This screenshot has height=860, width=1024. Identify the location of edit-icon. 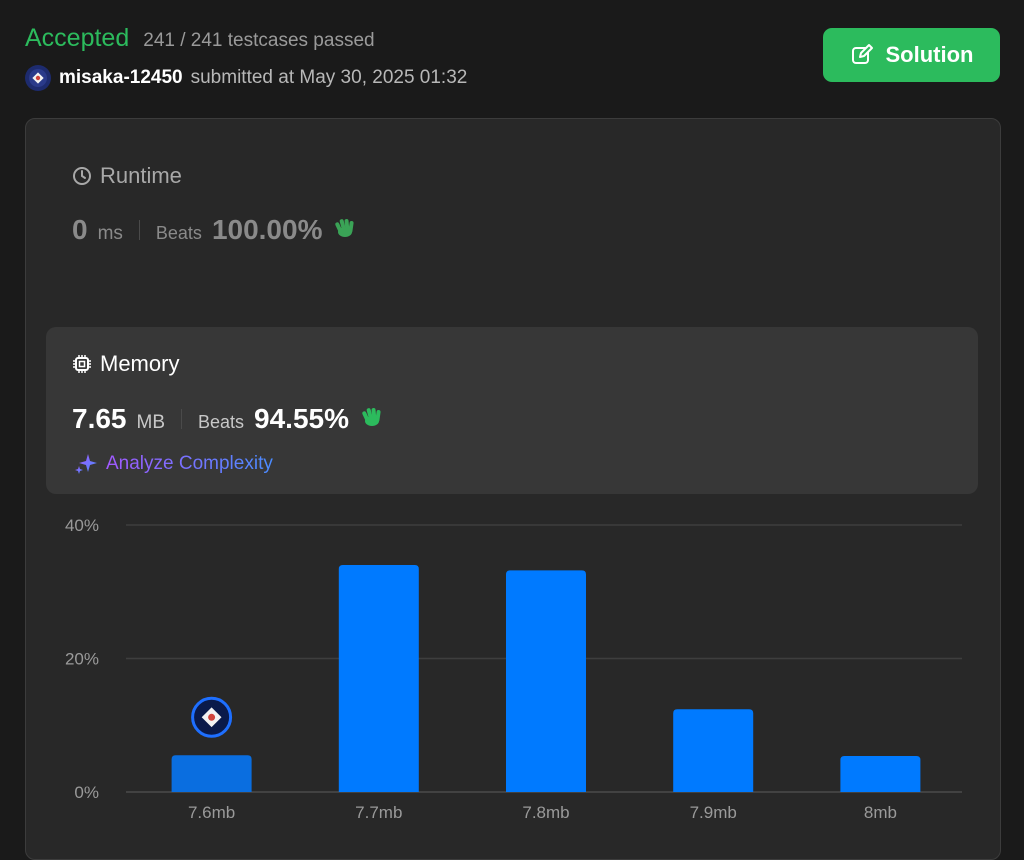
(862, 54).